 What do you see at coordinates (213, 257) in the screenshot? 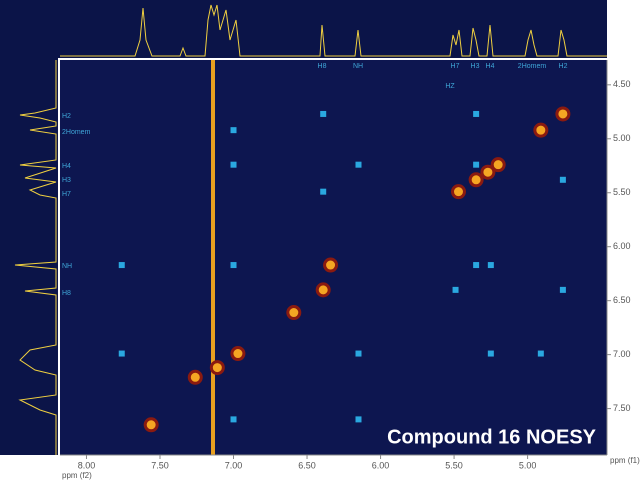
I see `t1-noise-streak` at bounding box center [213, 257].